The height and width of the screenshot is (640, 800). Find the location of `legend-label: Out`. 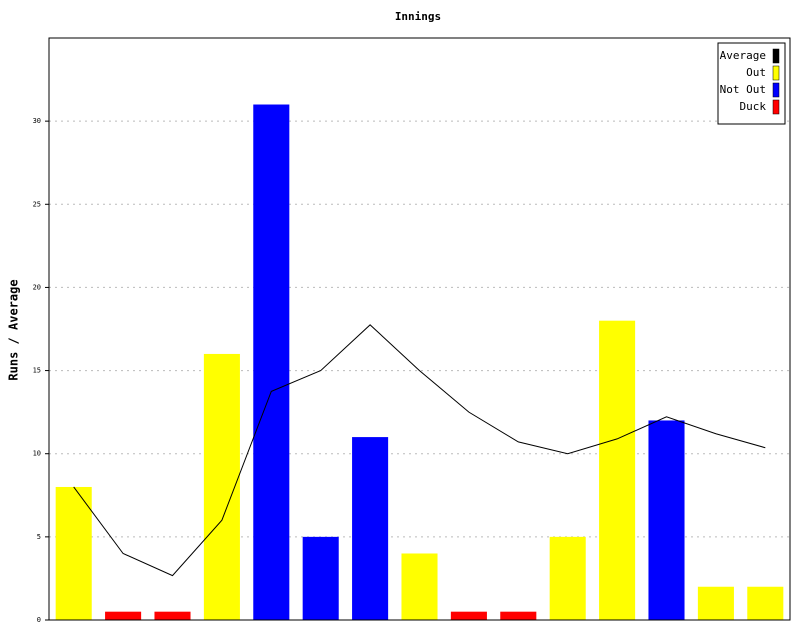

legend-label: Out is located at coordinates (756, 72).